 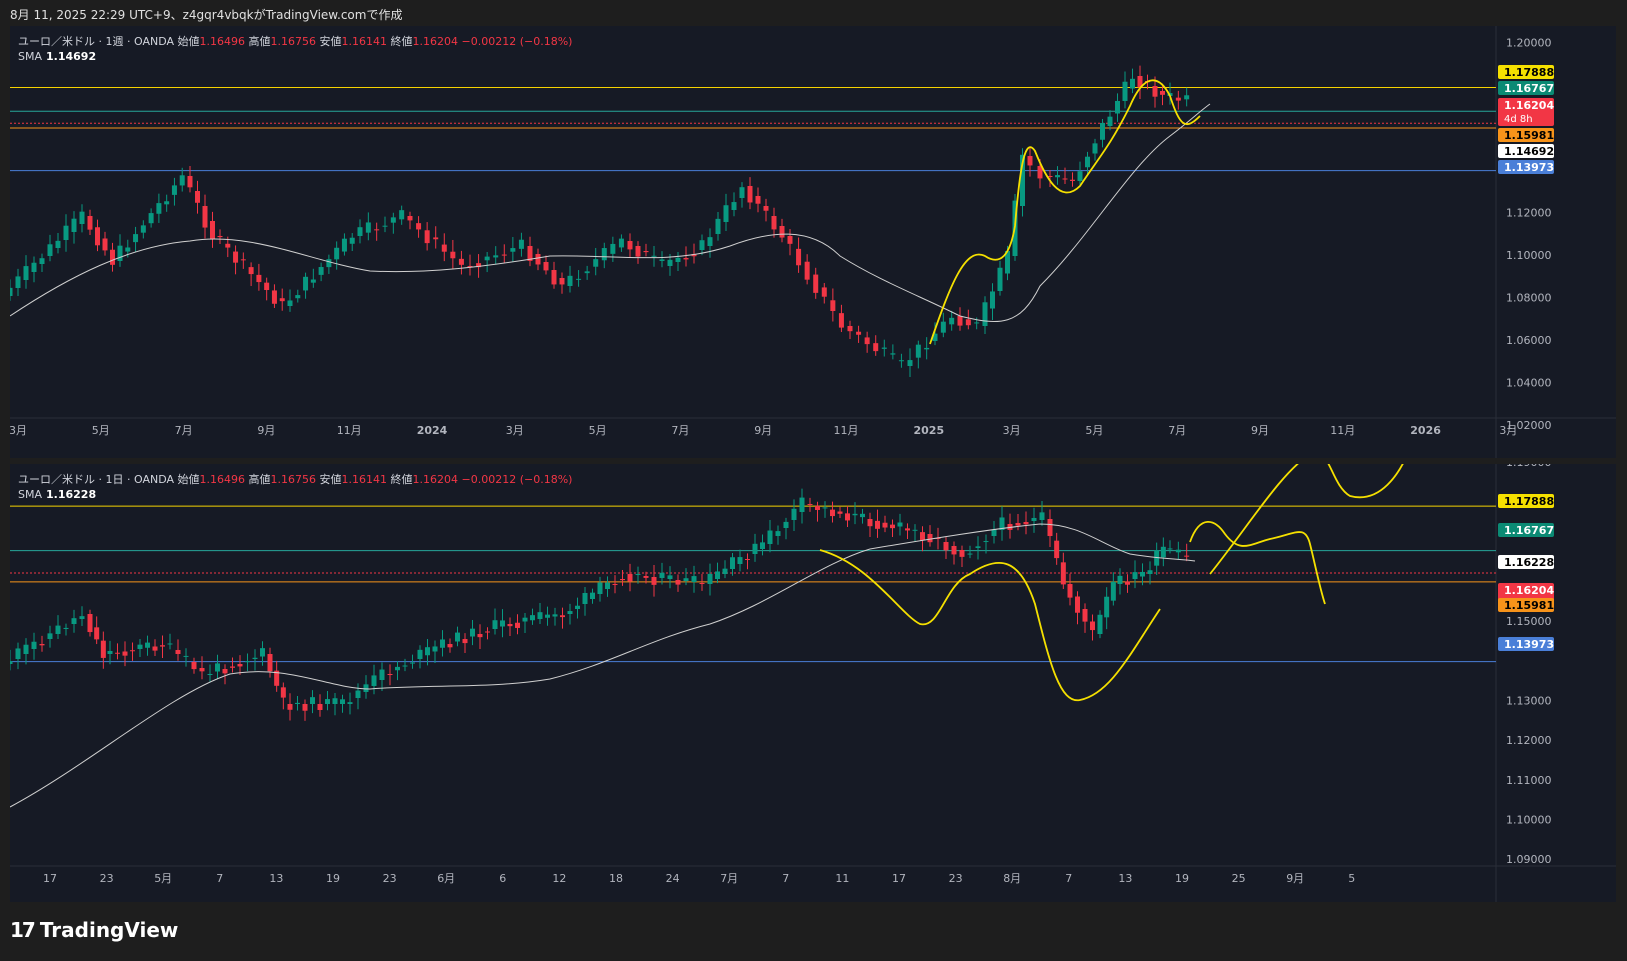 I want to click on daily-symbol: ユーロ／米ドル · 1日 · OANDA, so click(x=96, y=479).